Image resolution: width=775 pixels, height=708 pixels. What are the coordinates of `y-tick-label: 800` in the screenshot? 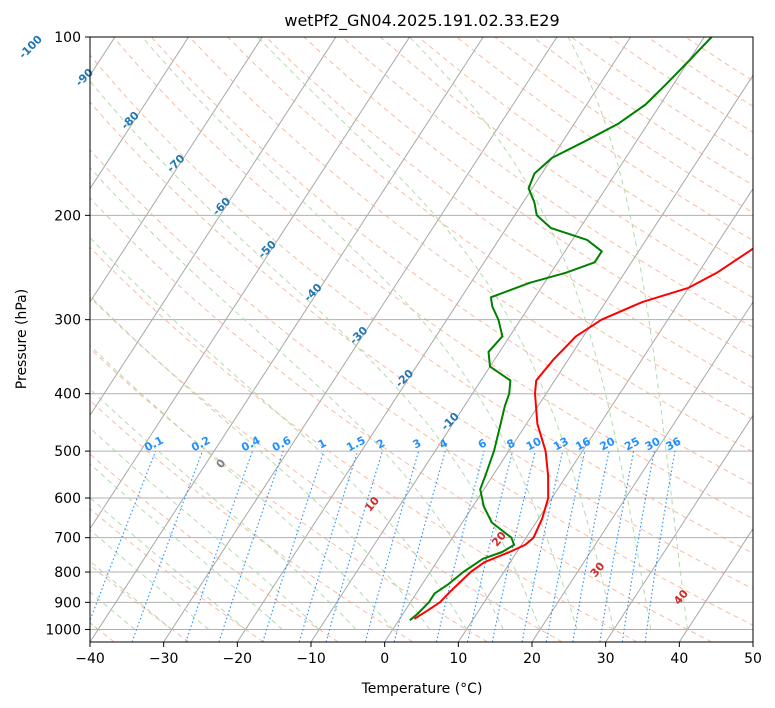 It's located at (67, 573).